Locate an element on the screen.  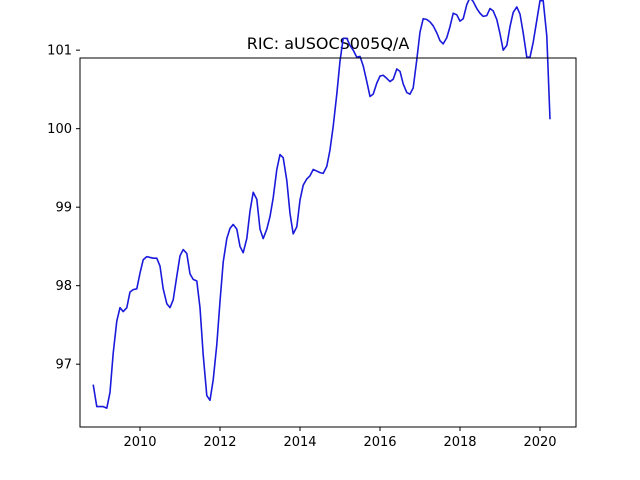
x-tick-label: 2018 is located at coordinates (459, 442).